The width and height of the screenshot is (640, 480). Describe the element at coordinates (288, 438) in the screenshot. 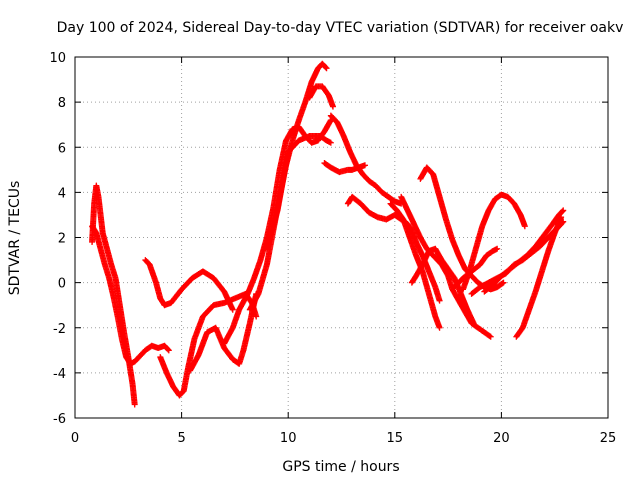

I see `x-tick-label: 10` at that location.